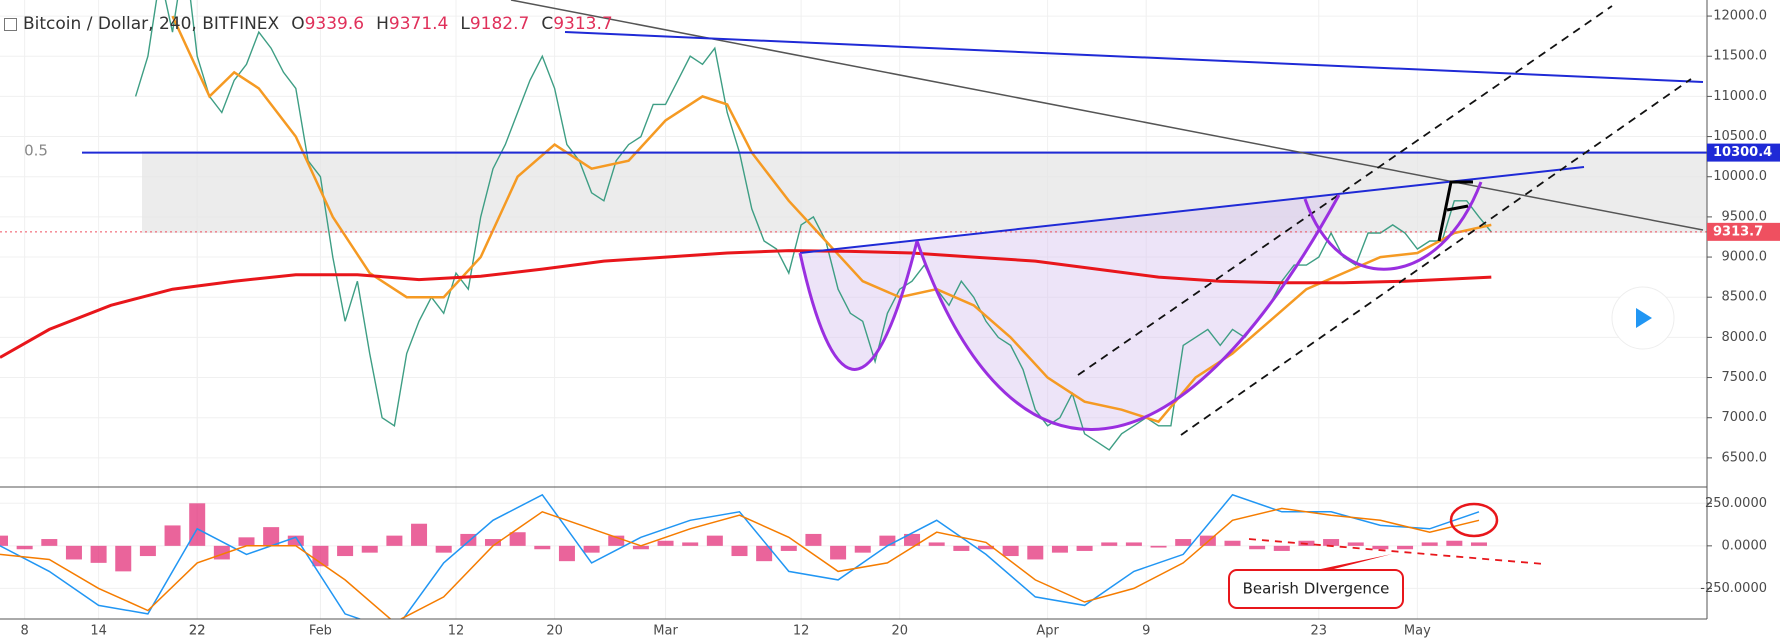 The width and height of the screenshot is (1780, 641). I want to click on x-tick-label: 14, so click(98, 631).